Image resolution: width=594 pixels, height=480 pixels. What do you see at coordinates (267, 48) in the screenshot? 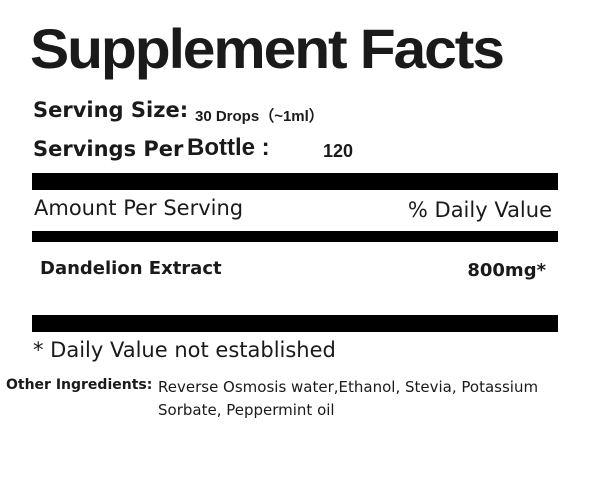
I see `title: Supplement Facts` at bounding box center [267, 48].